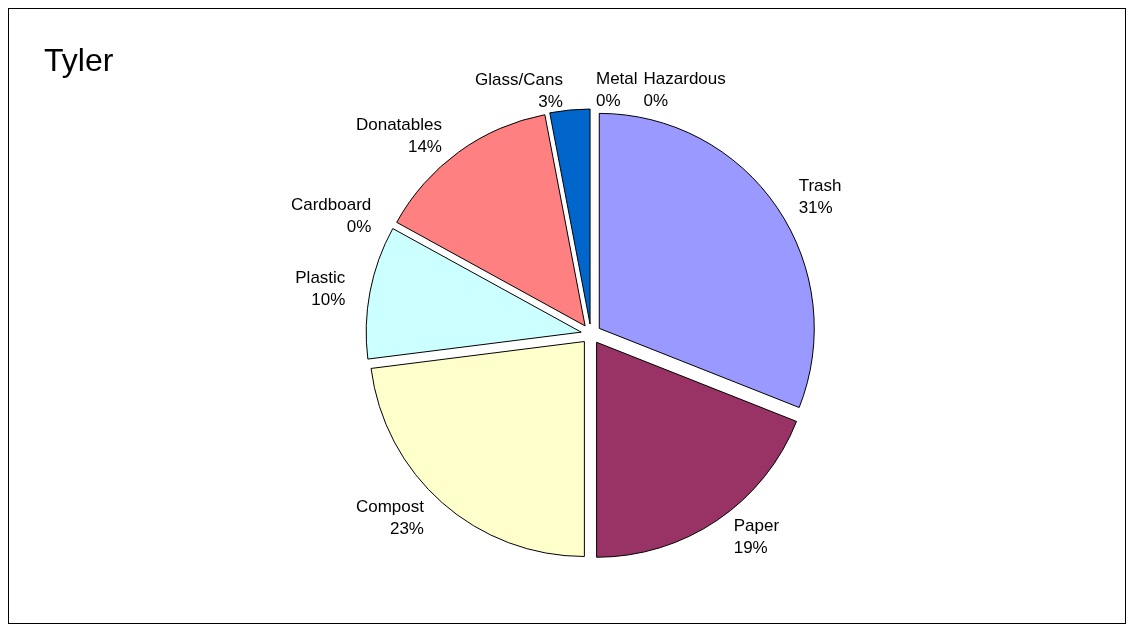  Describe the element at coordinates (550, 101) in the screenshot. I see `data-label: 3%` at that location.